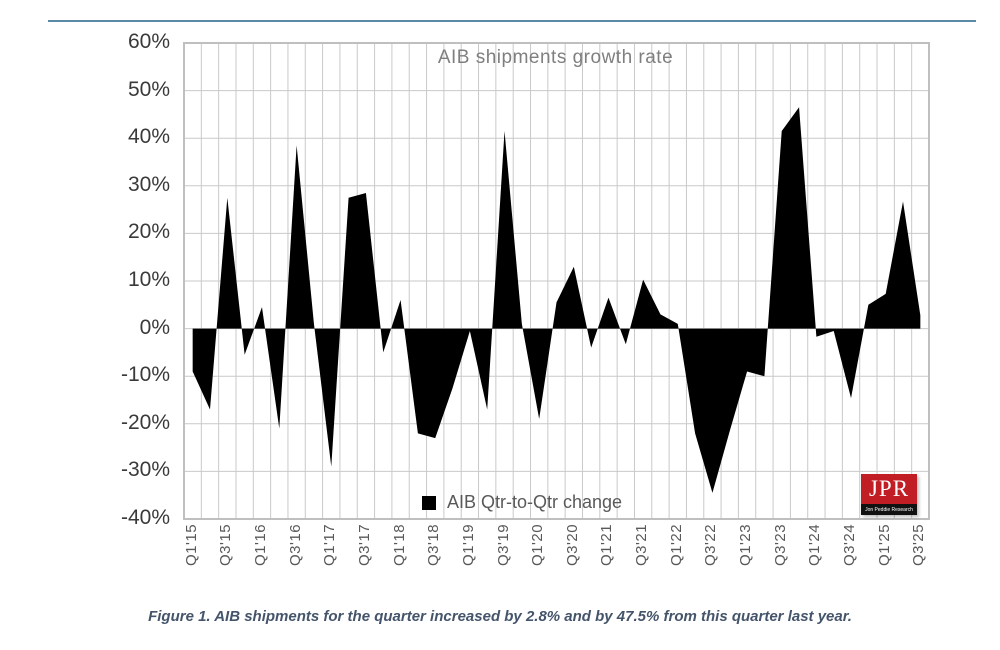 The width and height of the screenshot is (1000, 650). I want to click on x-axis-tick-label: Q1'15, so click(191, 545).